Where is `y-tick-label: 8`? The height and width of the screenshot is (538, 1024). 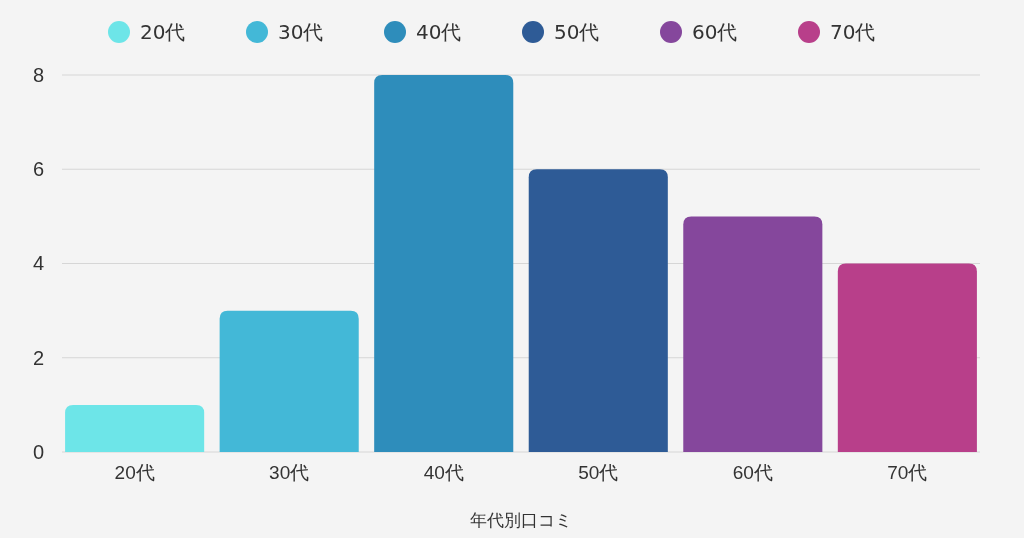
y-tick-label: 8 is located at coordinates (38, 74).